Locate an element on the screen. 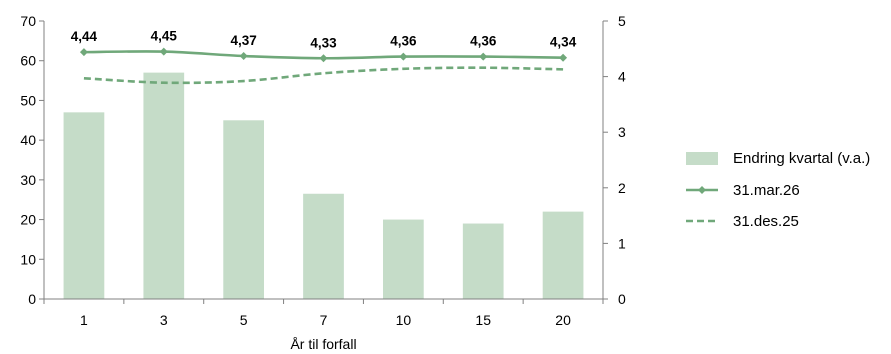 This screenshot has height=354, width=891. data-label-7: 4,33 is located at coordinates (323, 42).